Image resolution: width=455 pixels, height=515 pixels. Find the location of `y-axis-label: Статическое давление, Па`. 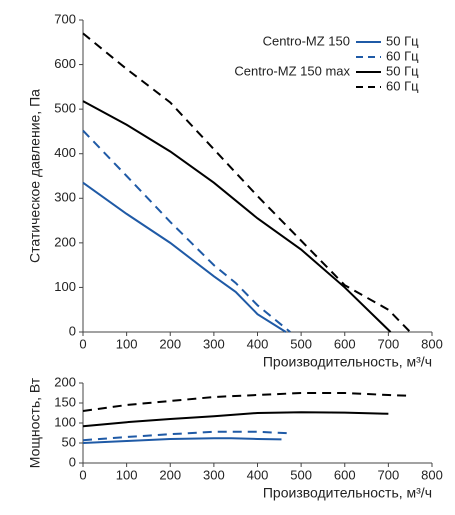

y-axis-label: Статическое давление, Па is located at coordinates (35, 176).